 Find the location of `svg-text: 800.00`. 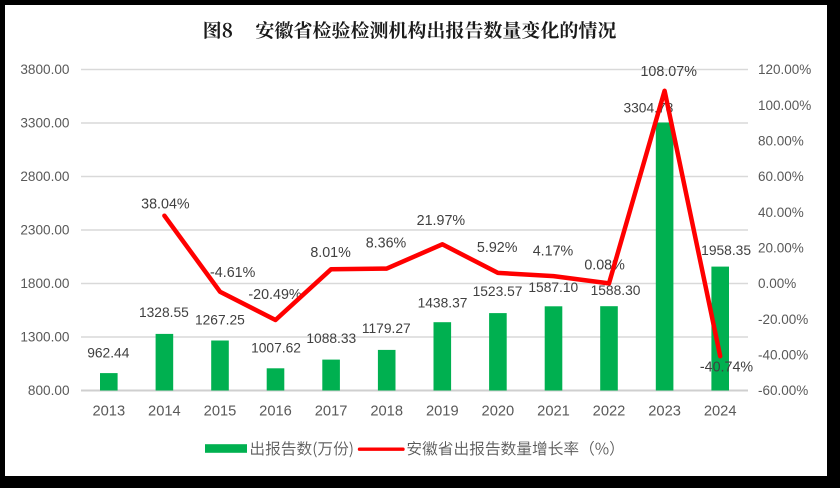

svg-text: 800.00 is located at coordinates (49, 390).